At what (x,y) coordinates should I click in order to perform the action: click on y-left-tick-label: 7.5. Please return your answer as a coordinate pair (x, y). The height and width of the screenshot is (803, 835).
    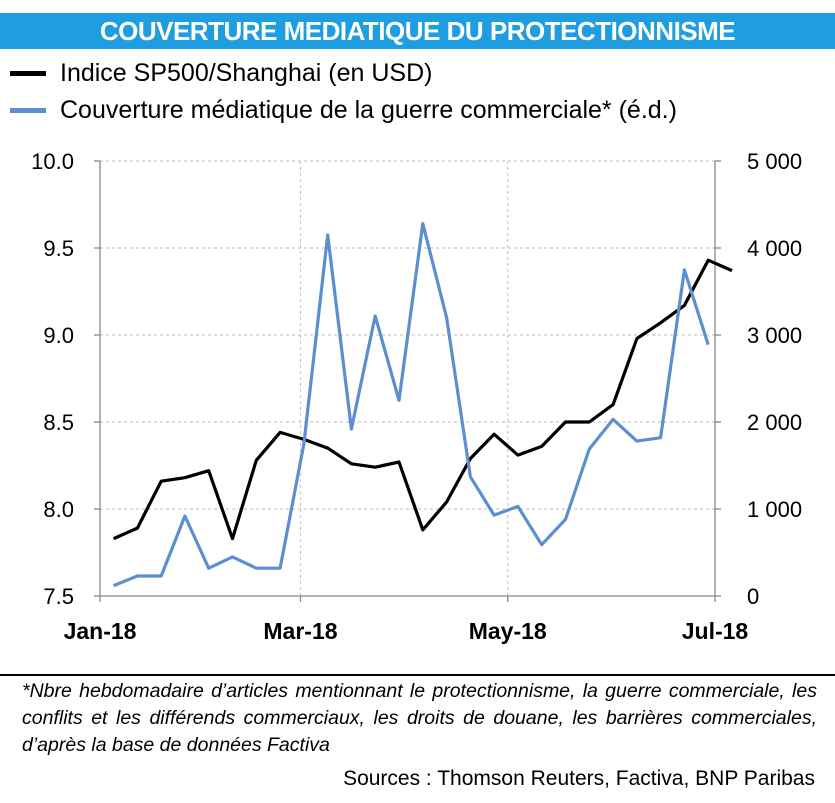
    Looking at the image, I should click on (58, 596).